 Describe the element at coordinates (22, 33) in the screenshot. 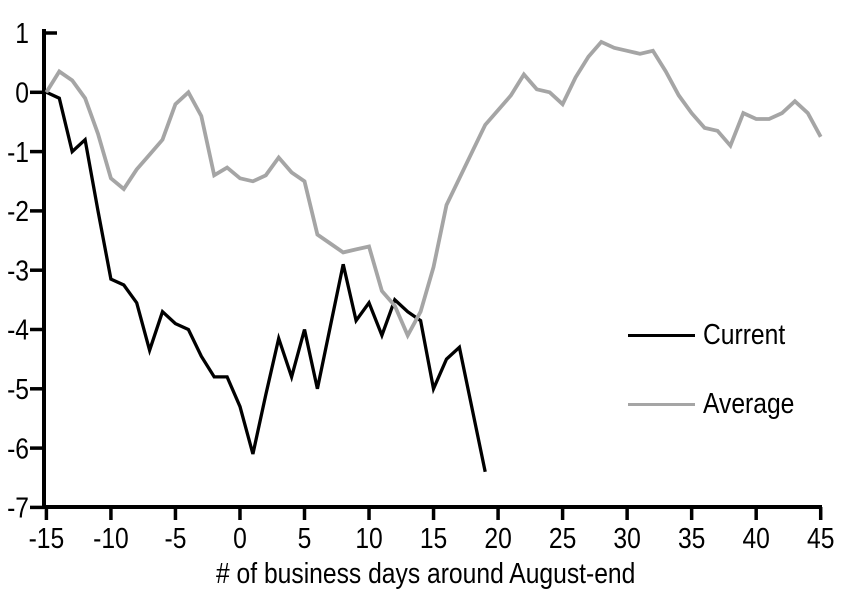

I see `y-tick-label: 1` at that location.